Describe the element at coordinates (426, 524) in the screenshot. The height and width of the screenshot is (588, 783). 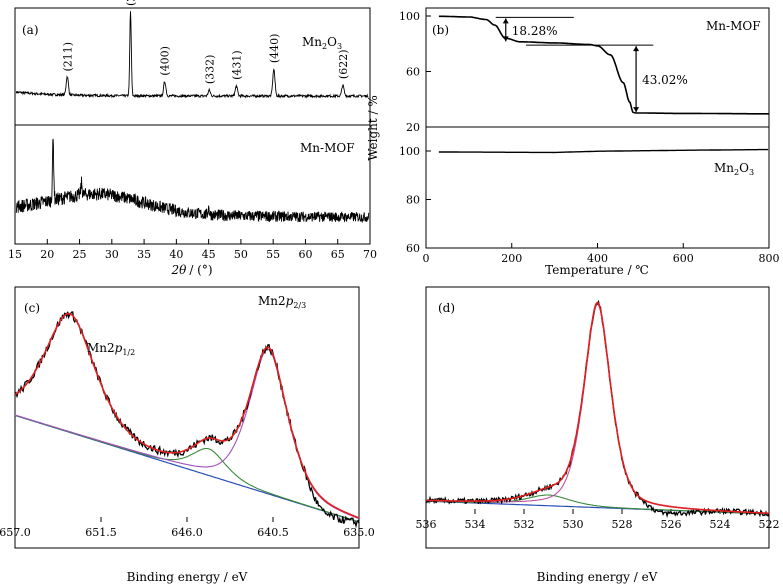
I see `d-x-tick-label: 536` at that location.